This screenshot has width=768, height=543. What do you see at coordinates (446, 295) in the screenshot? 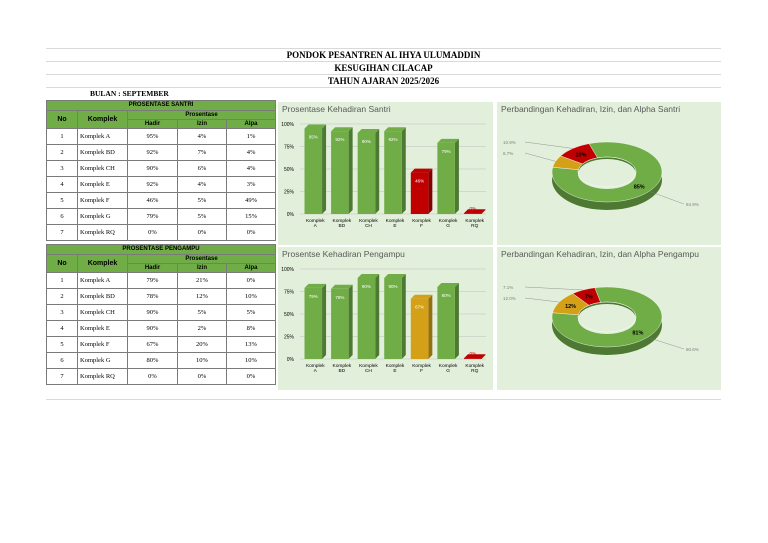
I see `bar-value-label: 80%` at bounding box center [446, 295].